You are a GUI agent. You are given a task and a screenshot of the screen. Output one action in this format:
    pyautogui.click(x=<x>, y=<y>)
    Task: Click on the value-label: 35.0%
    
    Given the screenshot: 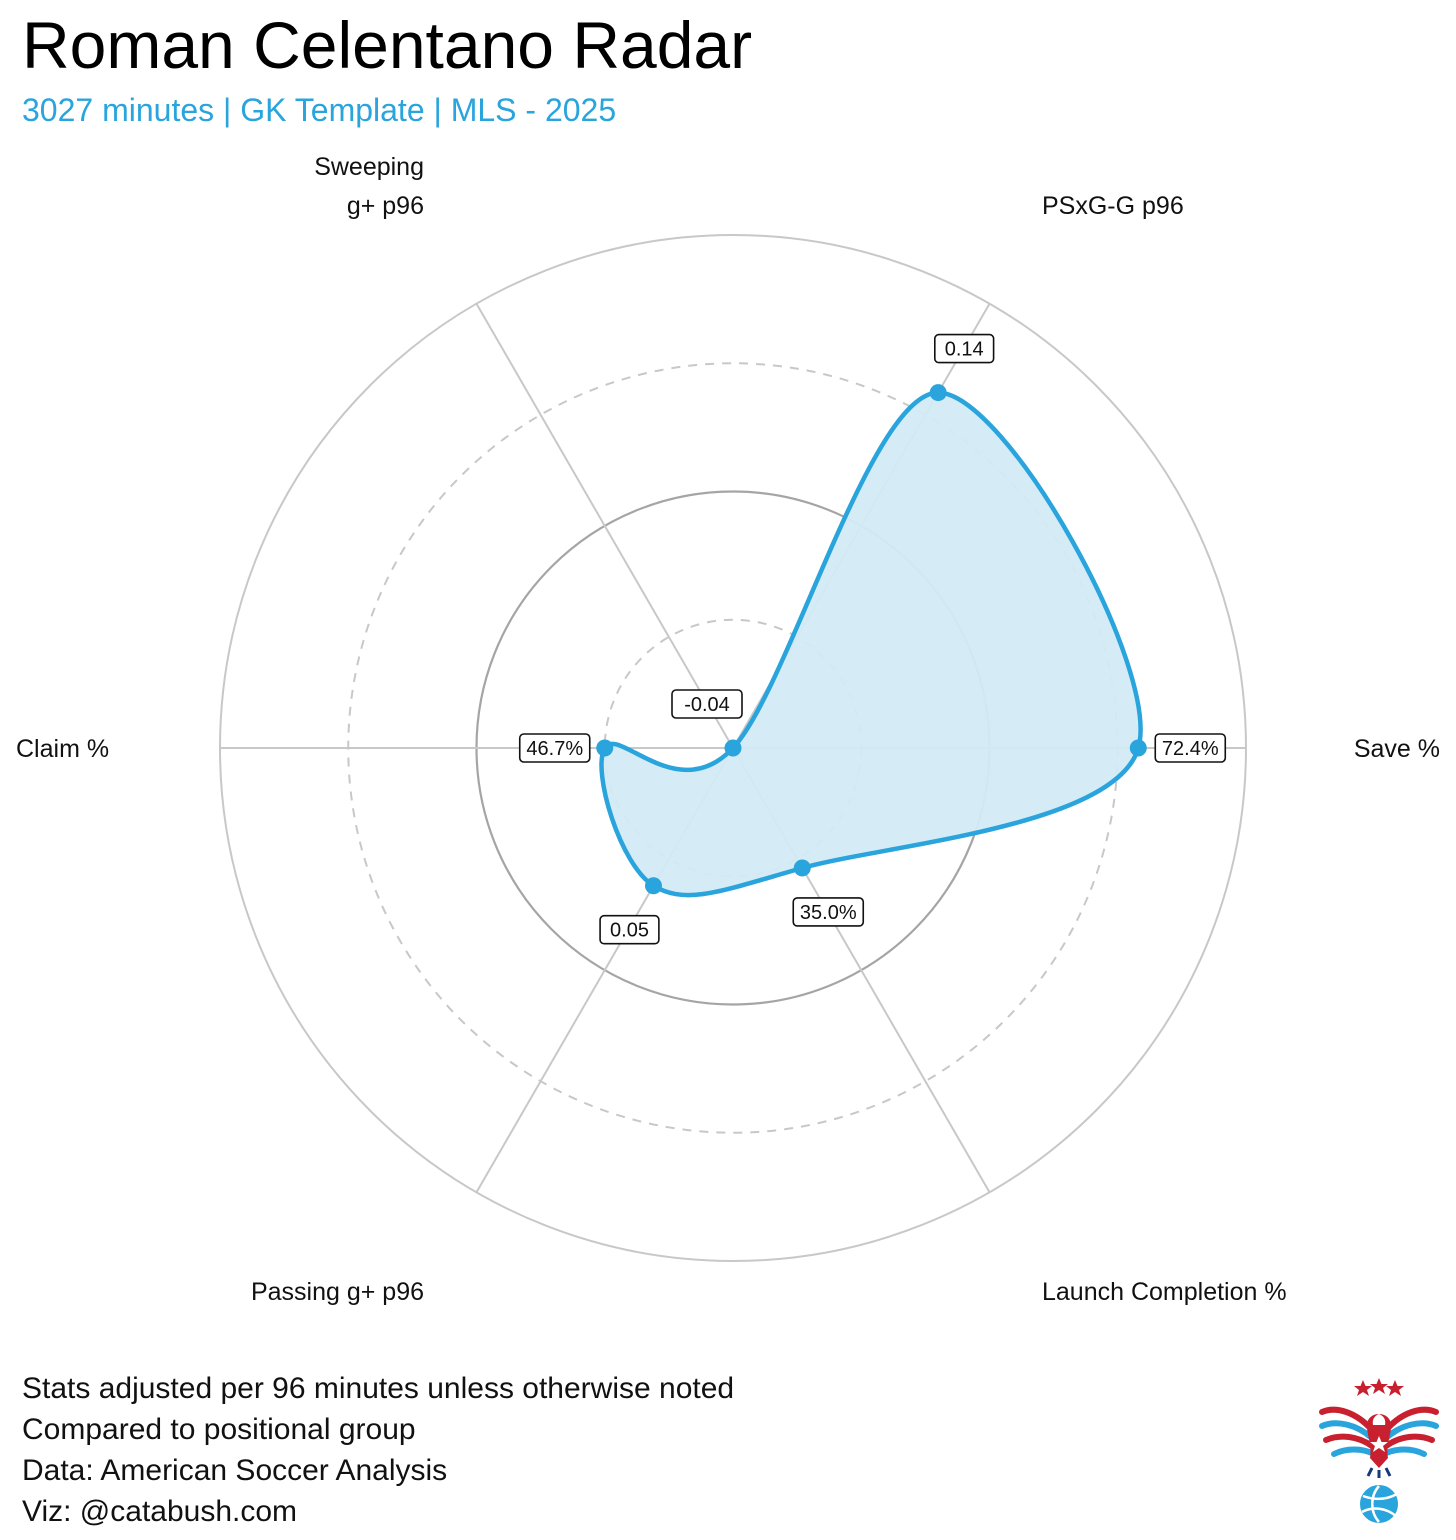 What is the action you would take?
    pyautogui.click(x=828, y=912)
    